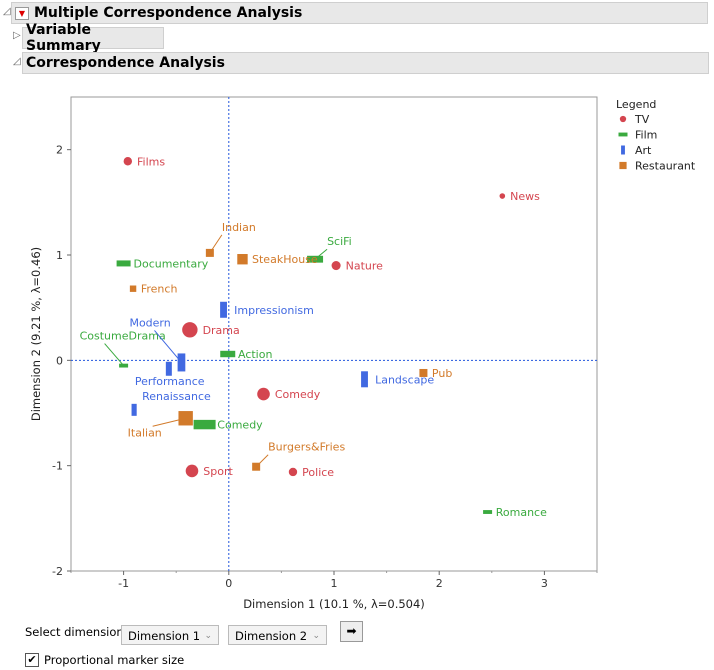 The image size is (714, 670). I want to click on y-tick-label: 2, so click(59, 150).